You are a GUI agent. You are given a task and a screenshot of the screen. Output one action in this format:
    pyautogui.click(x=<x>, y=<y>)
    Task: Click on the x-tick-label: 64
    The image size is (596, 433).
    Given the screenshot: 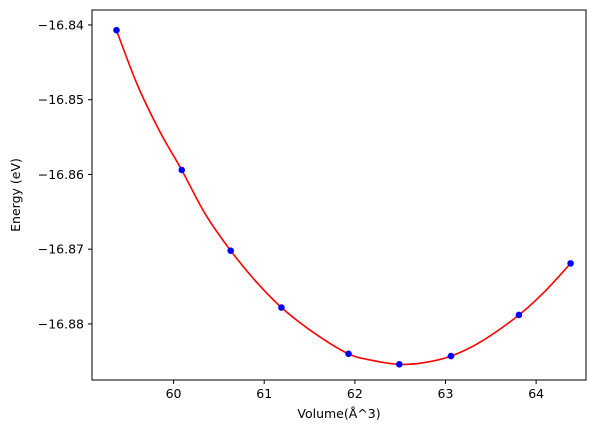 What is the action you would take?
    pyautogui.click(x=536, y=393)
    